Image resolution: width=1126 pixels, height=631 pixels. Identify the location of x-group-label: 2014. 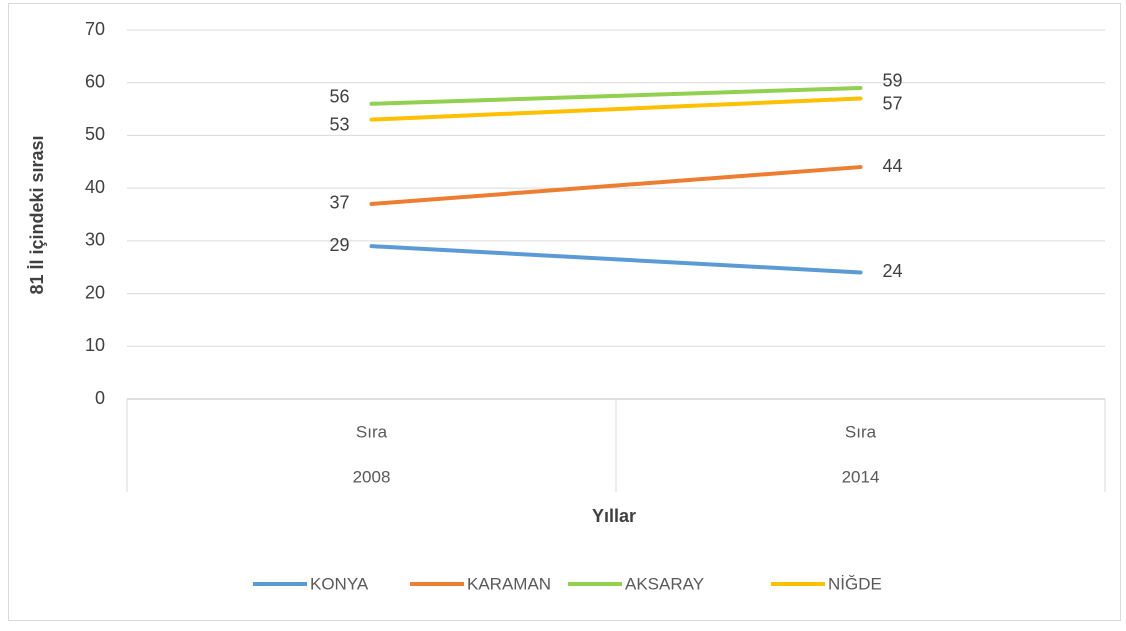
(861, 476).